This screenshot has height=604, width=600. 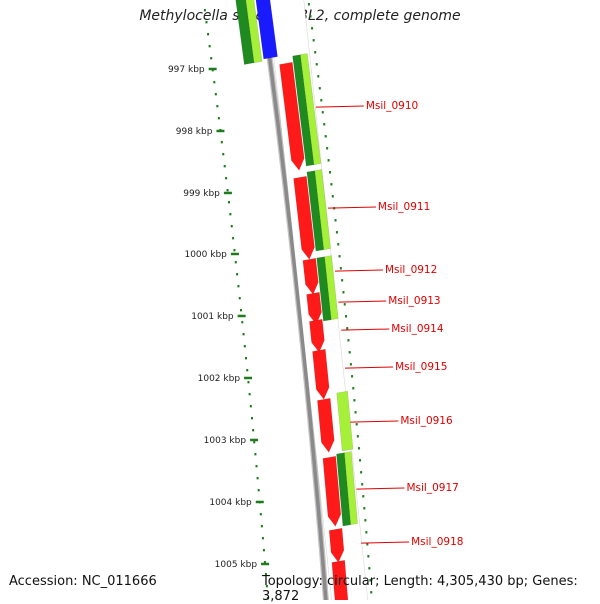 What do you see at coordinates (411, 270) in the screenshot?
I see `gene-label: Msil_0912` at bounding box center [411, 270].